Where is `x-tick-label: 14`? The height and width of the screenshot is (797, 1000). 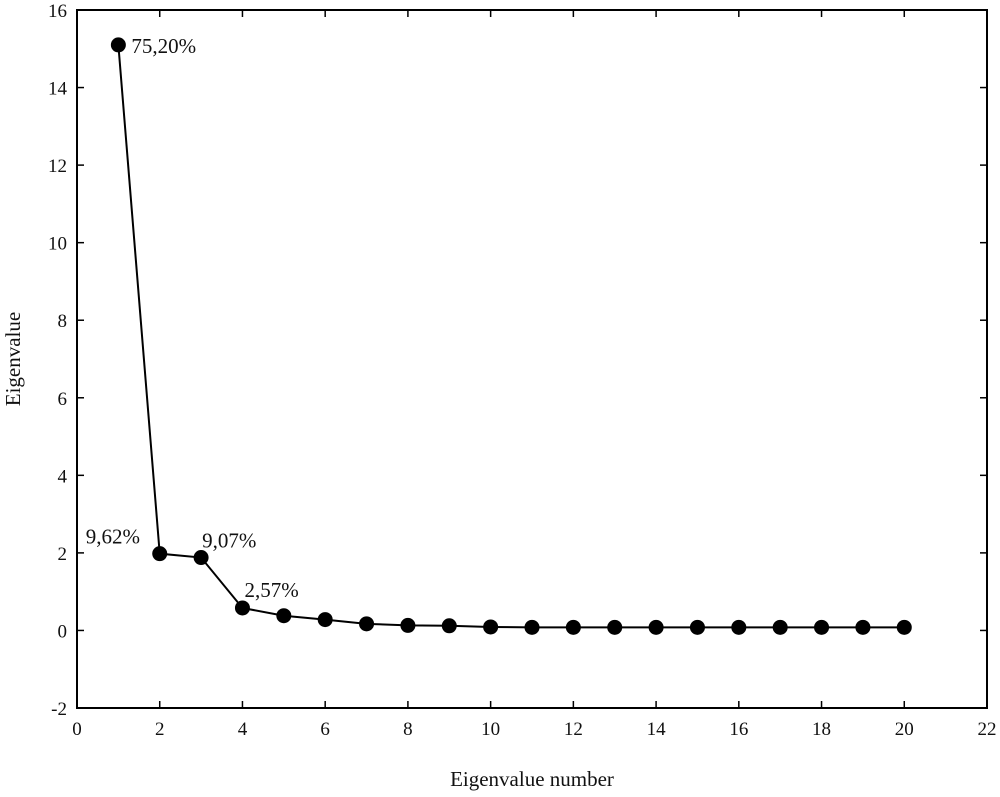
x-tick-label: 14 is located at coordinates (657, 729).